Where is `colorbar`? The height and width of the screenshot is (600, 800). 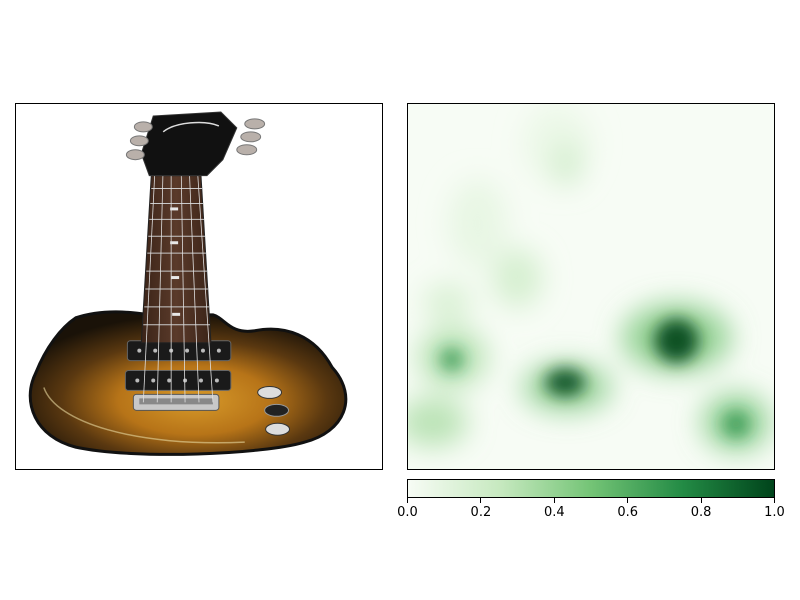
colorbar is located at coordinates (591, 488).